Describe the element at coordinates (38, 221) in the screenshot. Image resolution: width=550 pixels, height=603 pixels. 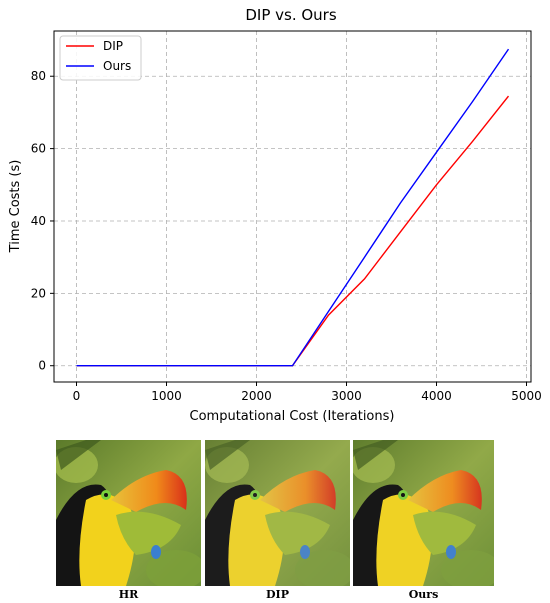
I see `y-tick-label: 40` at that location.